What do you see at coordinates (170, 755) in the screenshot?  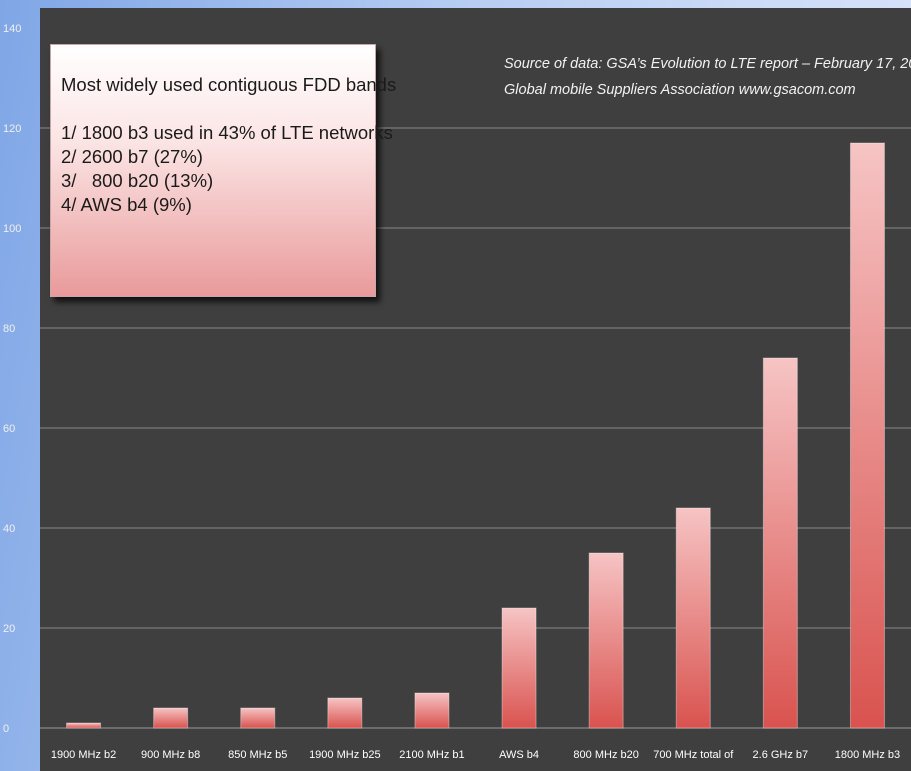 I see `x-category-label: 900 MHz b8` at bounding box center [170, 755].